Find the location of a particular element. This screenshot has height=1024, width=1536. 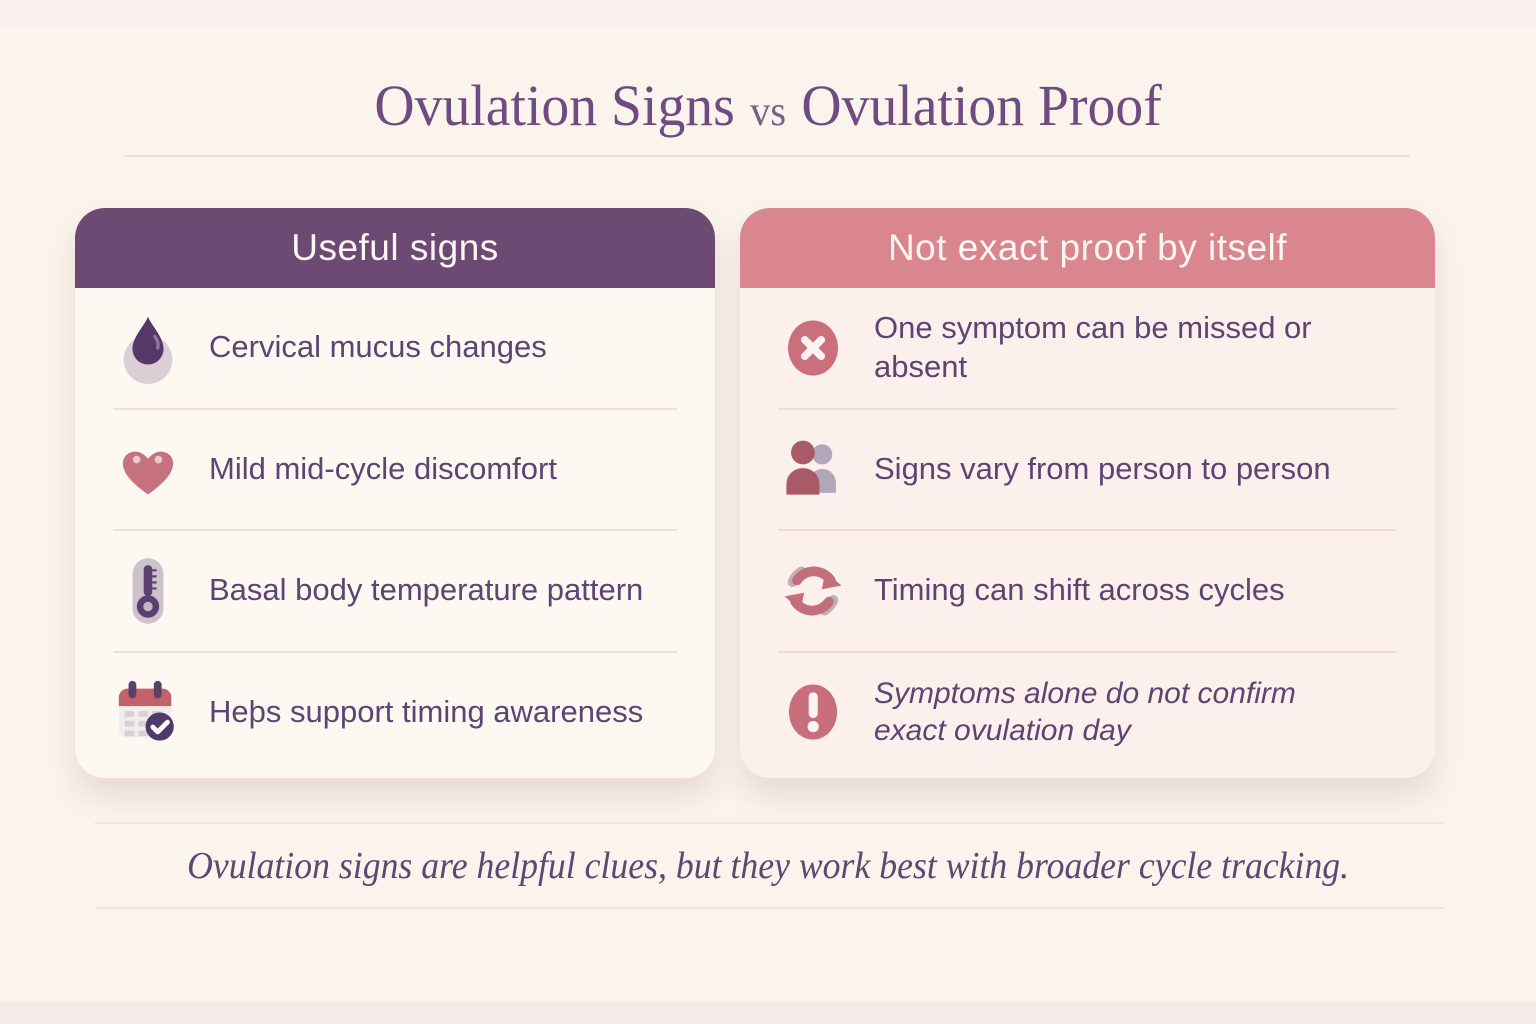

list-item: Basal body temperature pattern is located at coordinates (395, 590).